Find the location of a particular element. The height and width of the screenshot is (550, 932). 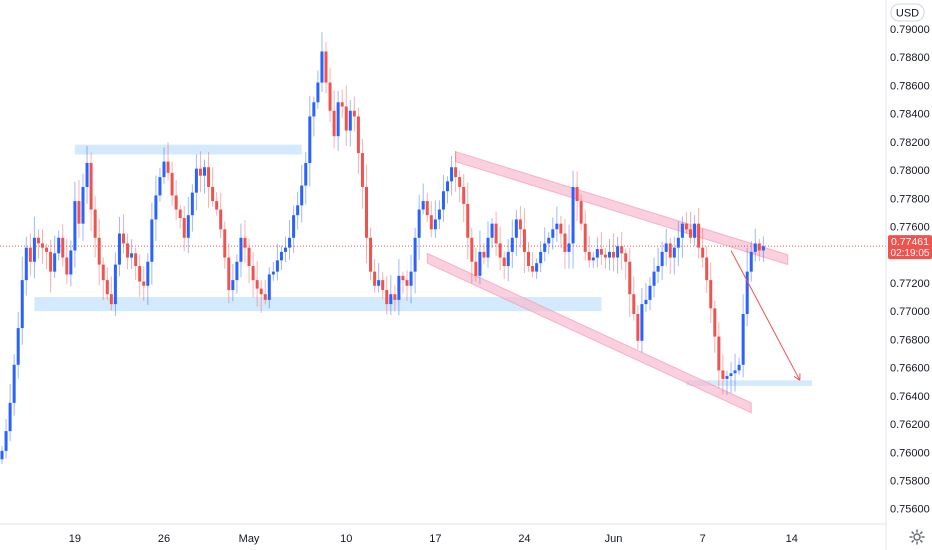

x-tick-label: 14 is located at coordinates (792, 539).